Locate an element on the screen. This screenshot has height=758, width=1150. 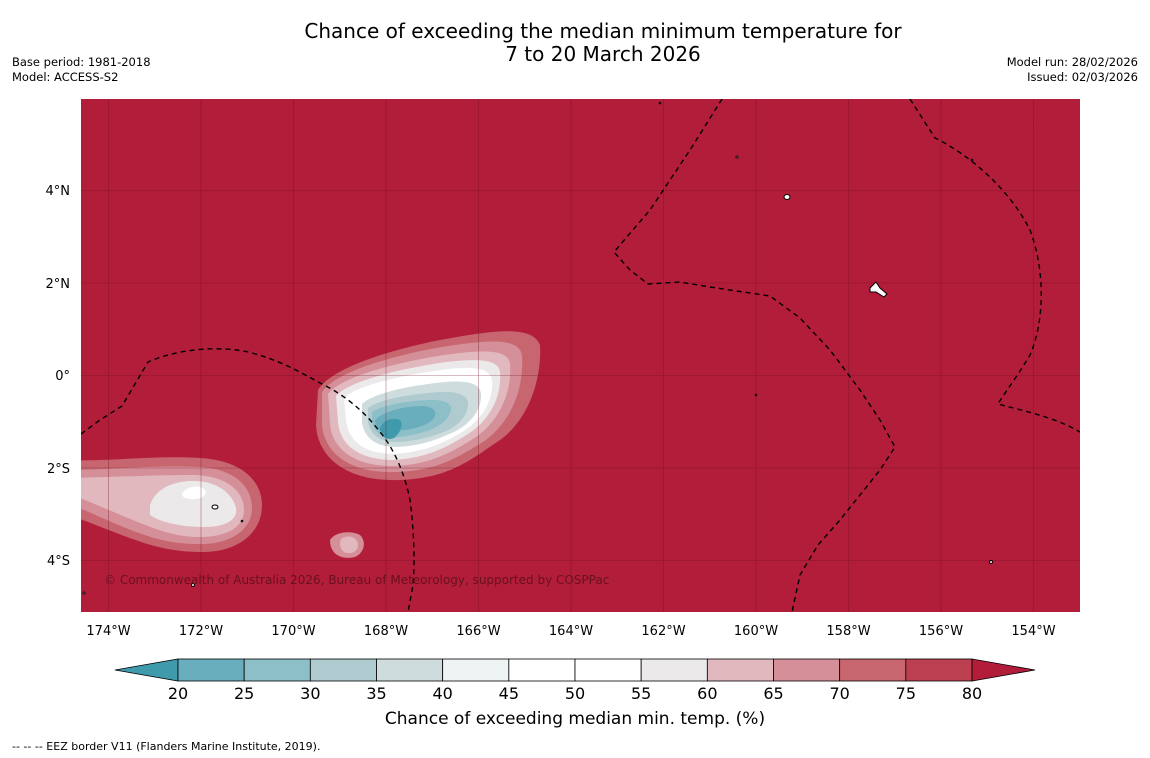
anomaly-west is located at coordinates (222, 507).